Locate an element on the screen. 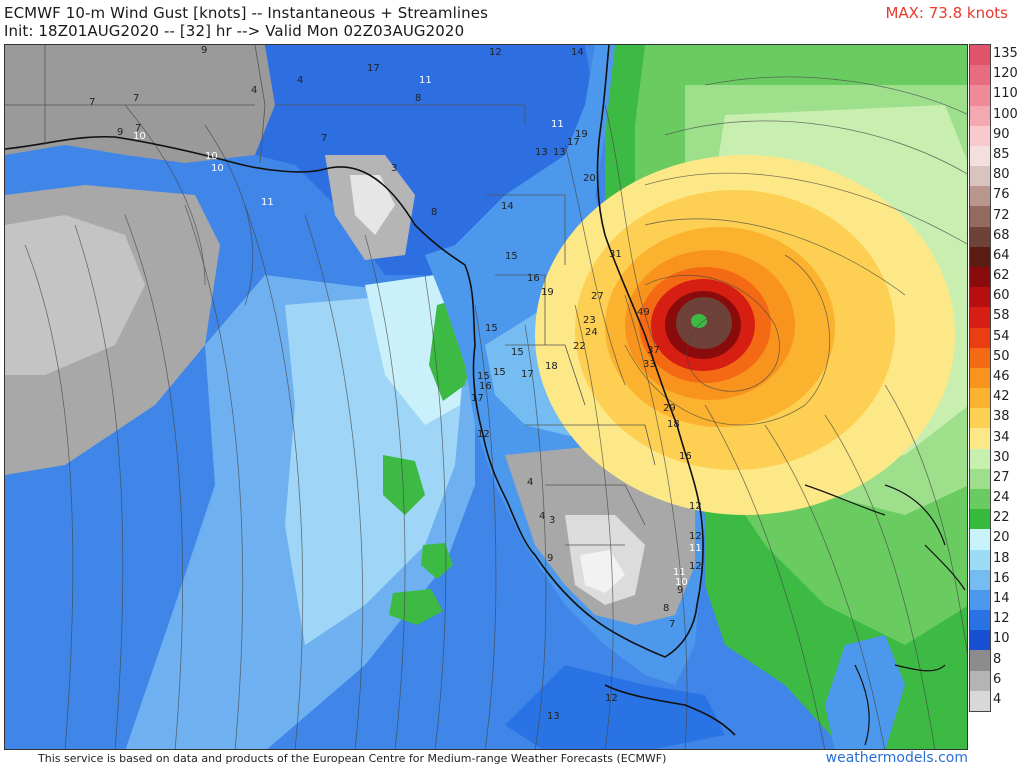 The height and width of the screenshot is (768, 1024). gust-value-label: 23 is located at coordinates (589, 320).